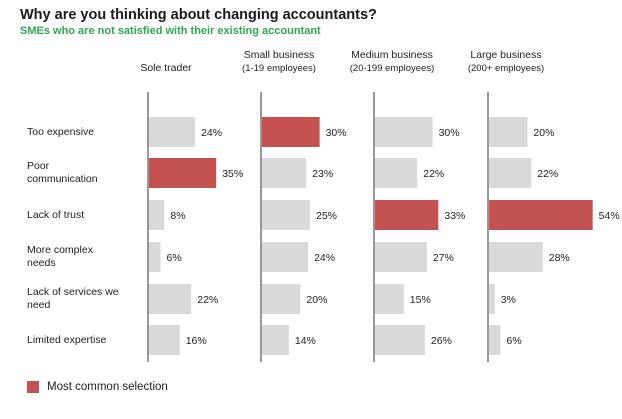  I want to click on data-label: 23%, so click(322, 174).